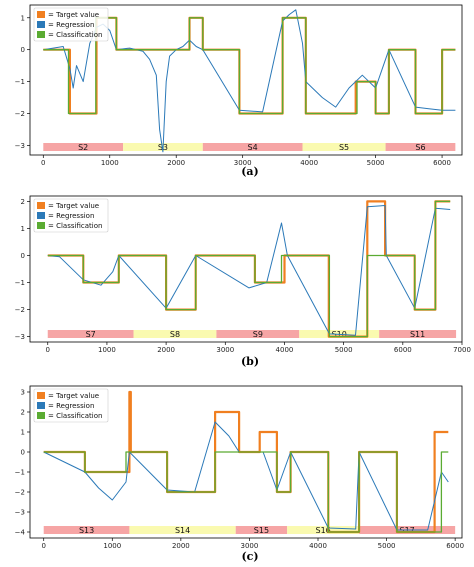 The width and height of the screenshot is (474, 567). What do you see at coordinates (23, 393) in the screenshot?
I see `y-tick-label: 3` at bounding box center [23, 393].